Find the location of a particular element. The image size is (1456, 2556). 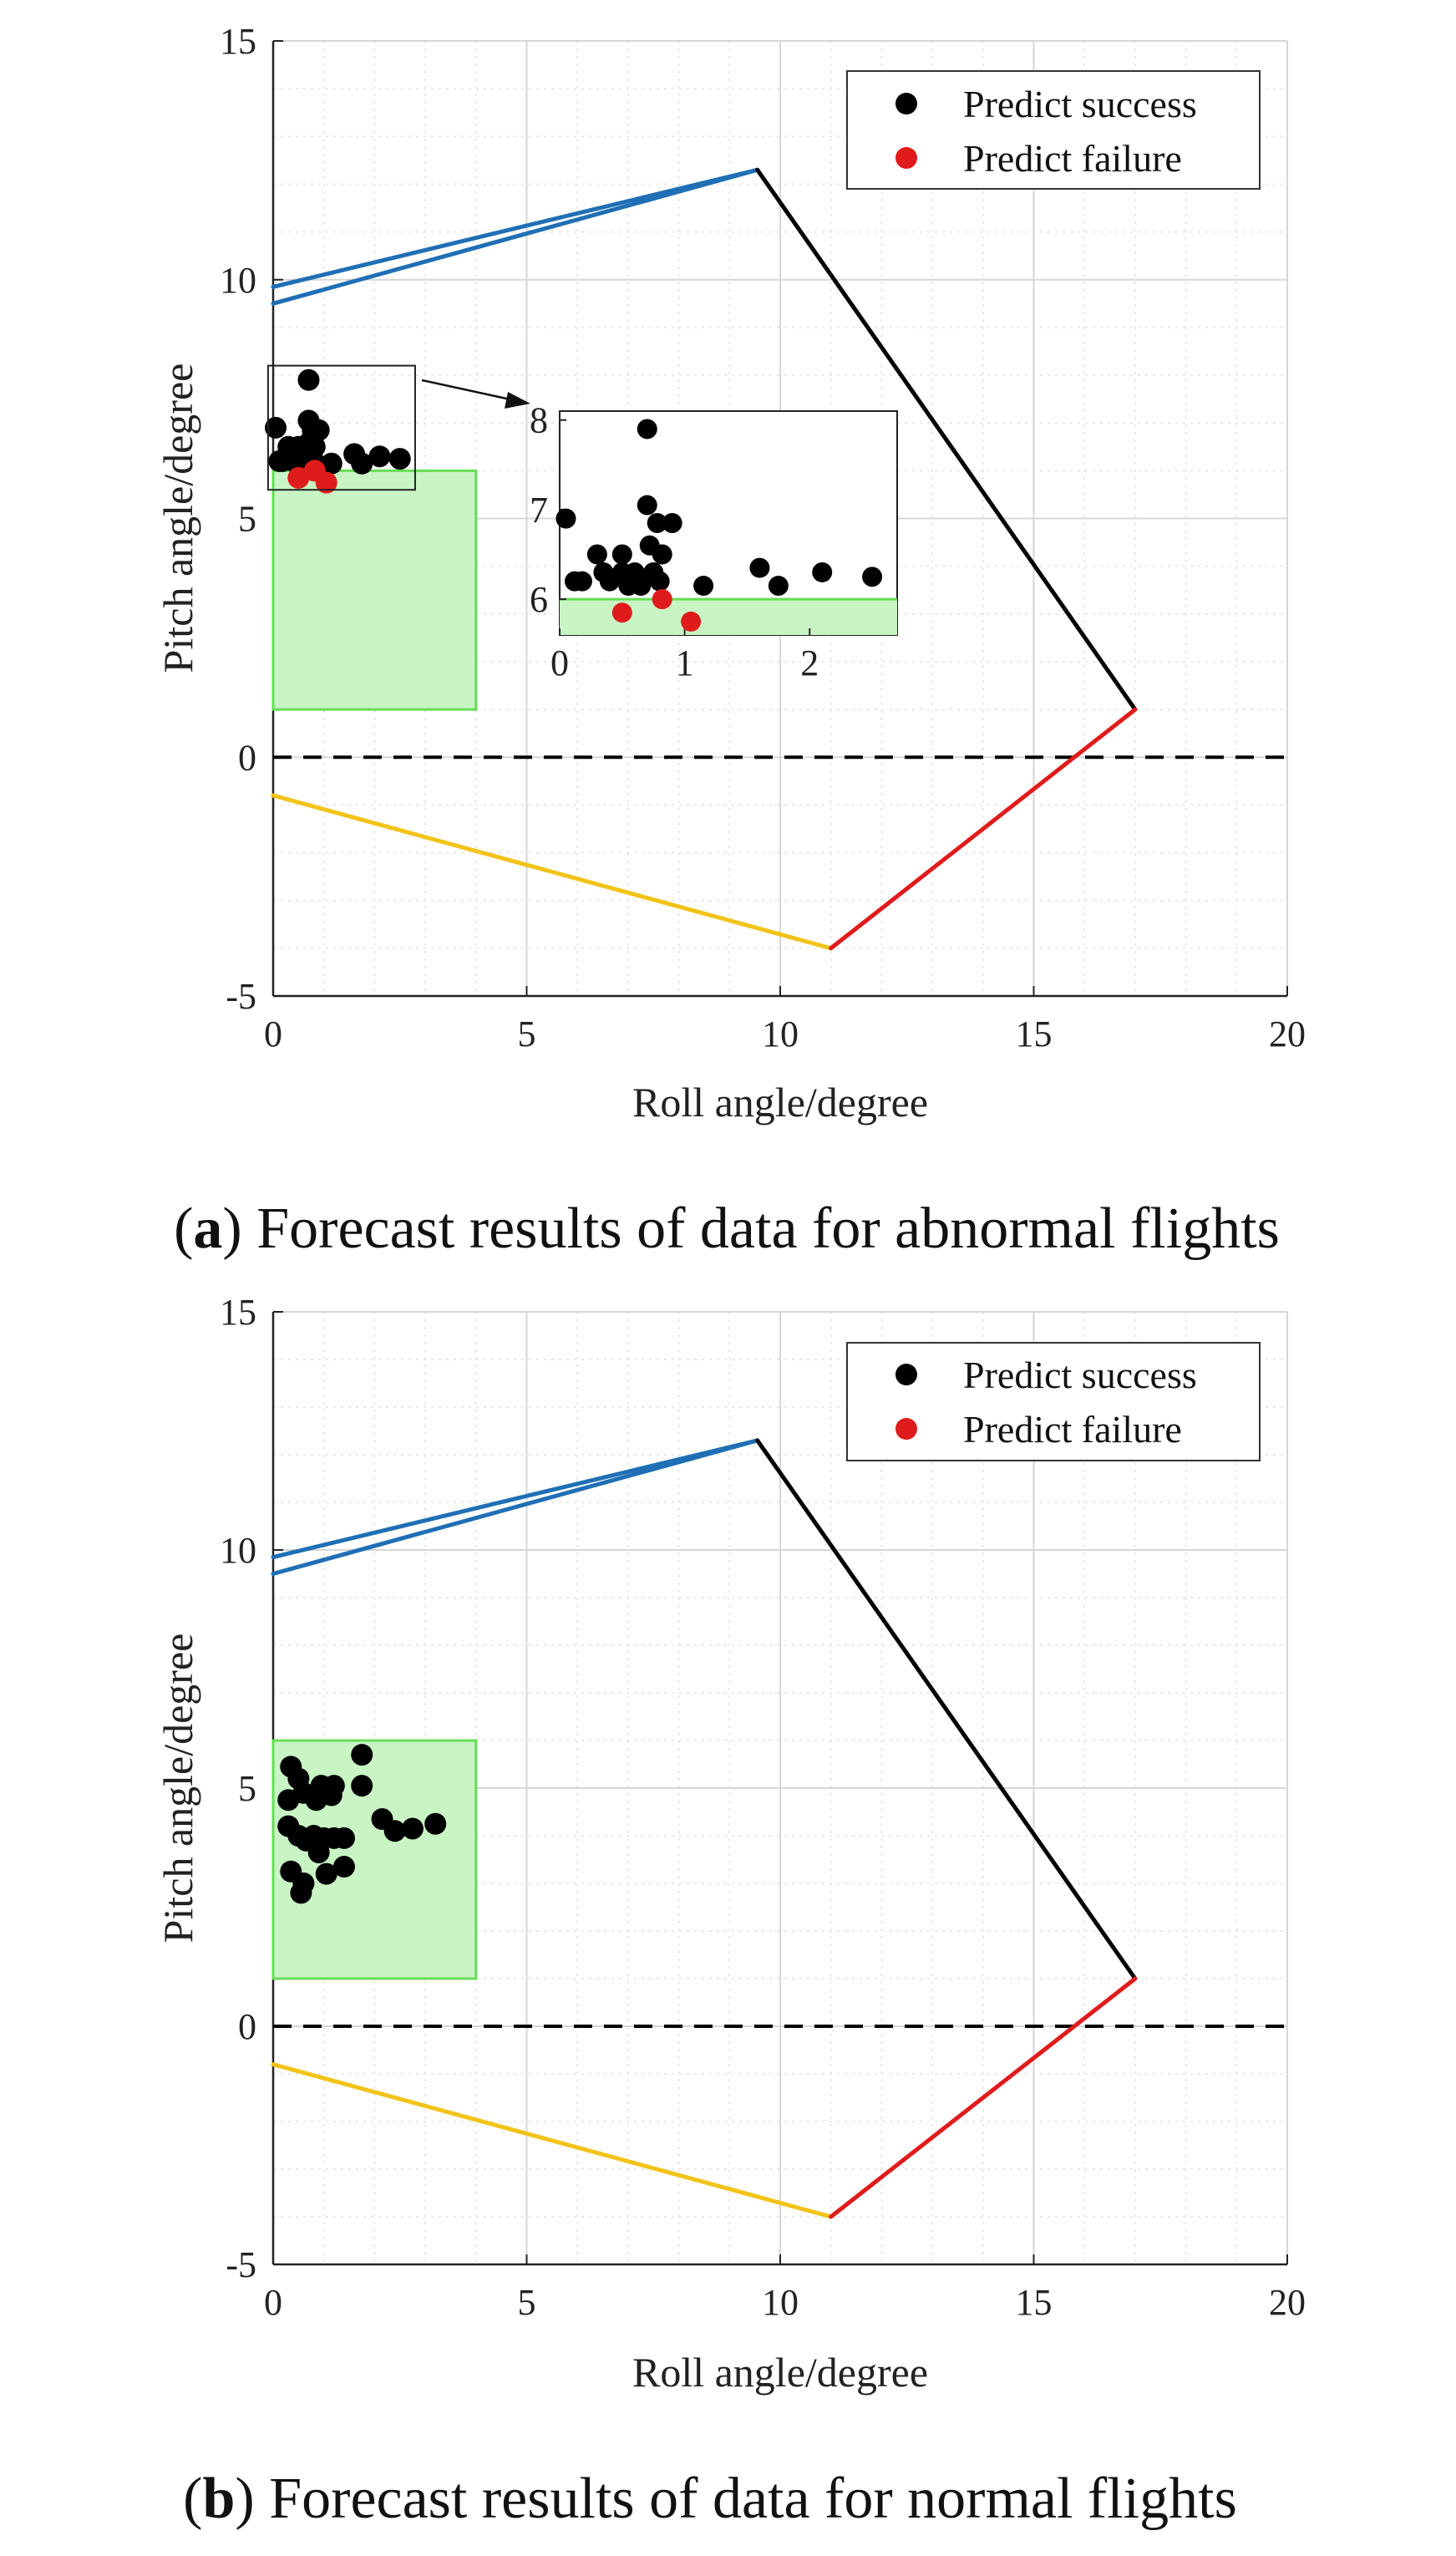

green-region-a is located at coordinates (374, 590).